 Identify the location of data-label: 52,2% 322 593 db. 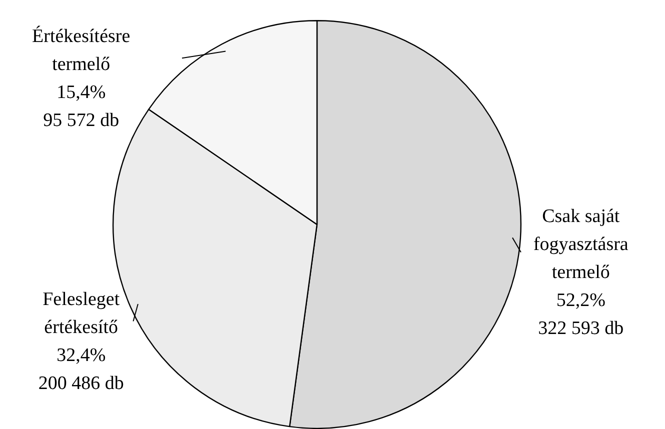
(581, 315).